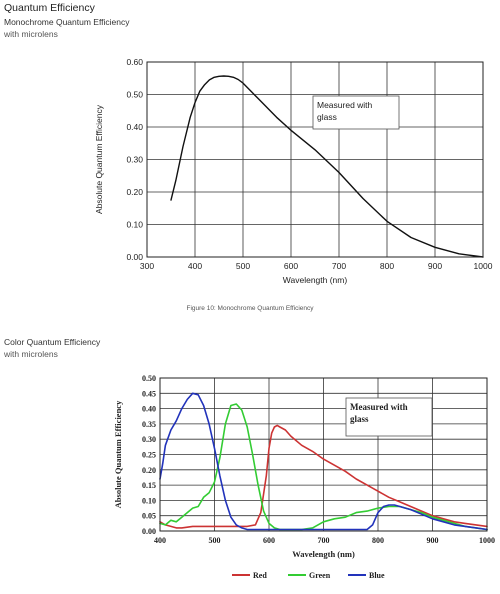 This screenshot has height=594, width=500. Describe the element at coordinates (31, 354) in the screenshot. I see `color-chart-subtitle: with microlens` at that location.